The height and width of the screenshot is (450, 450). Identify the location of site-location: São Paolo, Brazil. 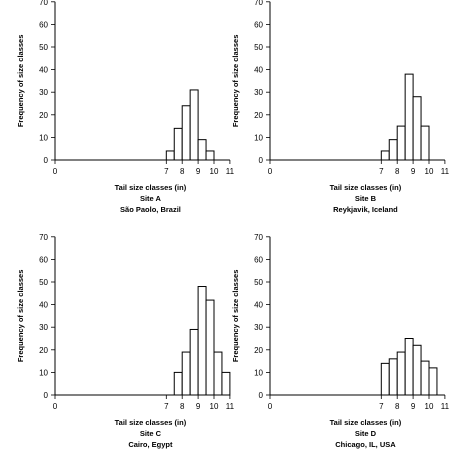
(150, 209).